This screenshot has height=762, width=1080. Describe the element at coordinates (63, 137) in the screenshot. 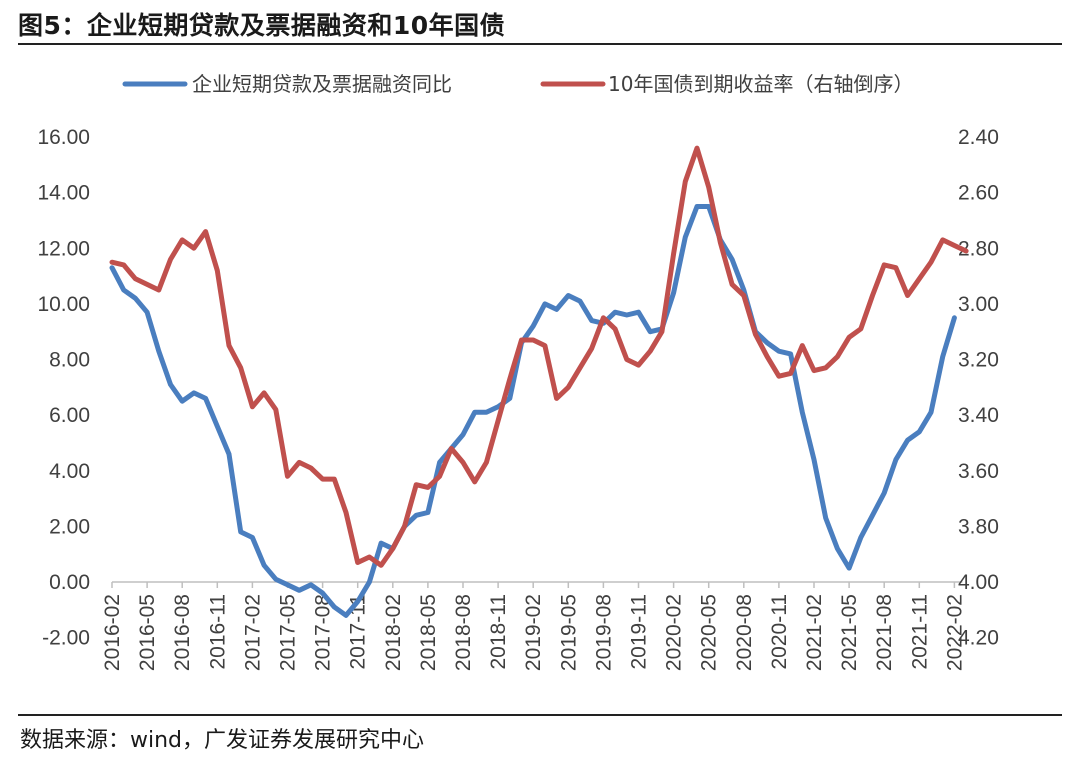

I see `left-tick-label: 16.00` at that location.